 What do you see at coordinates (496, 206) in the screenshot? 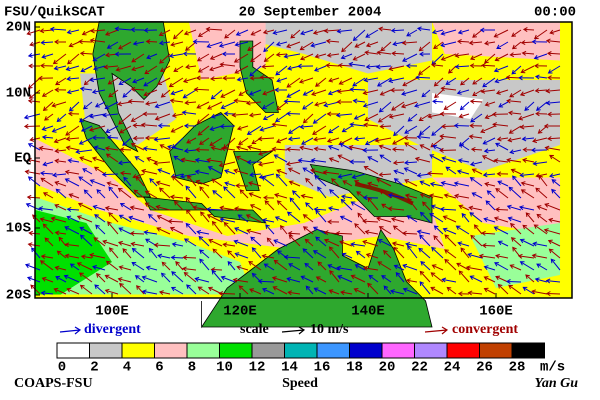
I see `speed-patch` at bounding box center [496, 206].